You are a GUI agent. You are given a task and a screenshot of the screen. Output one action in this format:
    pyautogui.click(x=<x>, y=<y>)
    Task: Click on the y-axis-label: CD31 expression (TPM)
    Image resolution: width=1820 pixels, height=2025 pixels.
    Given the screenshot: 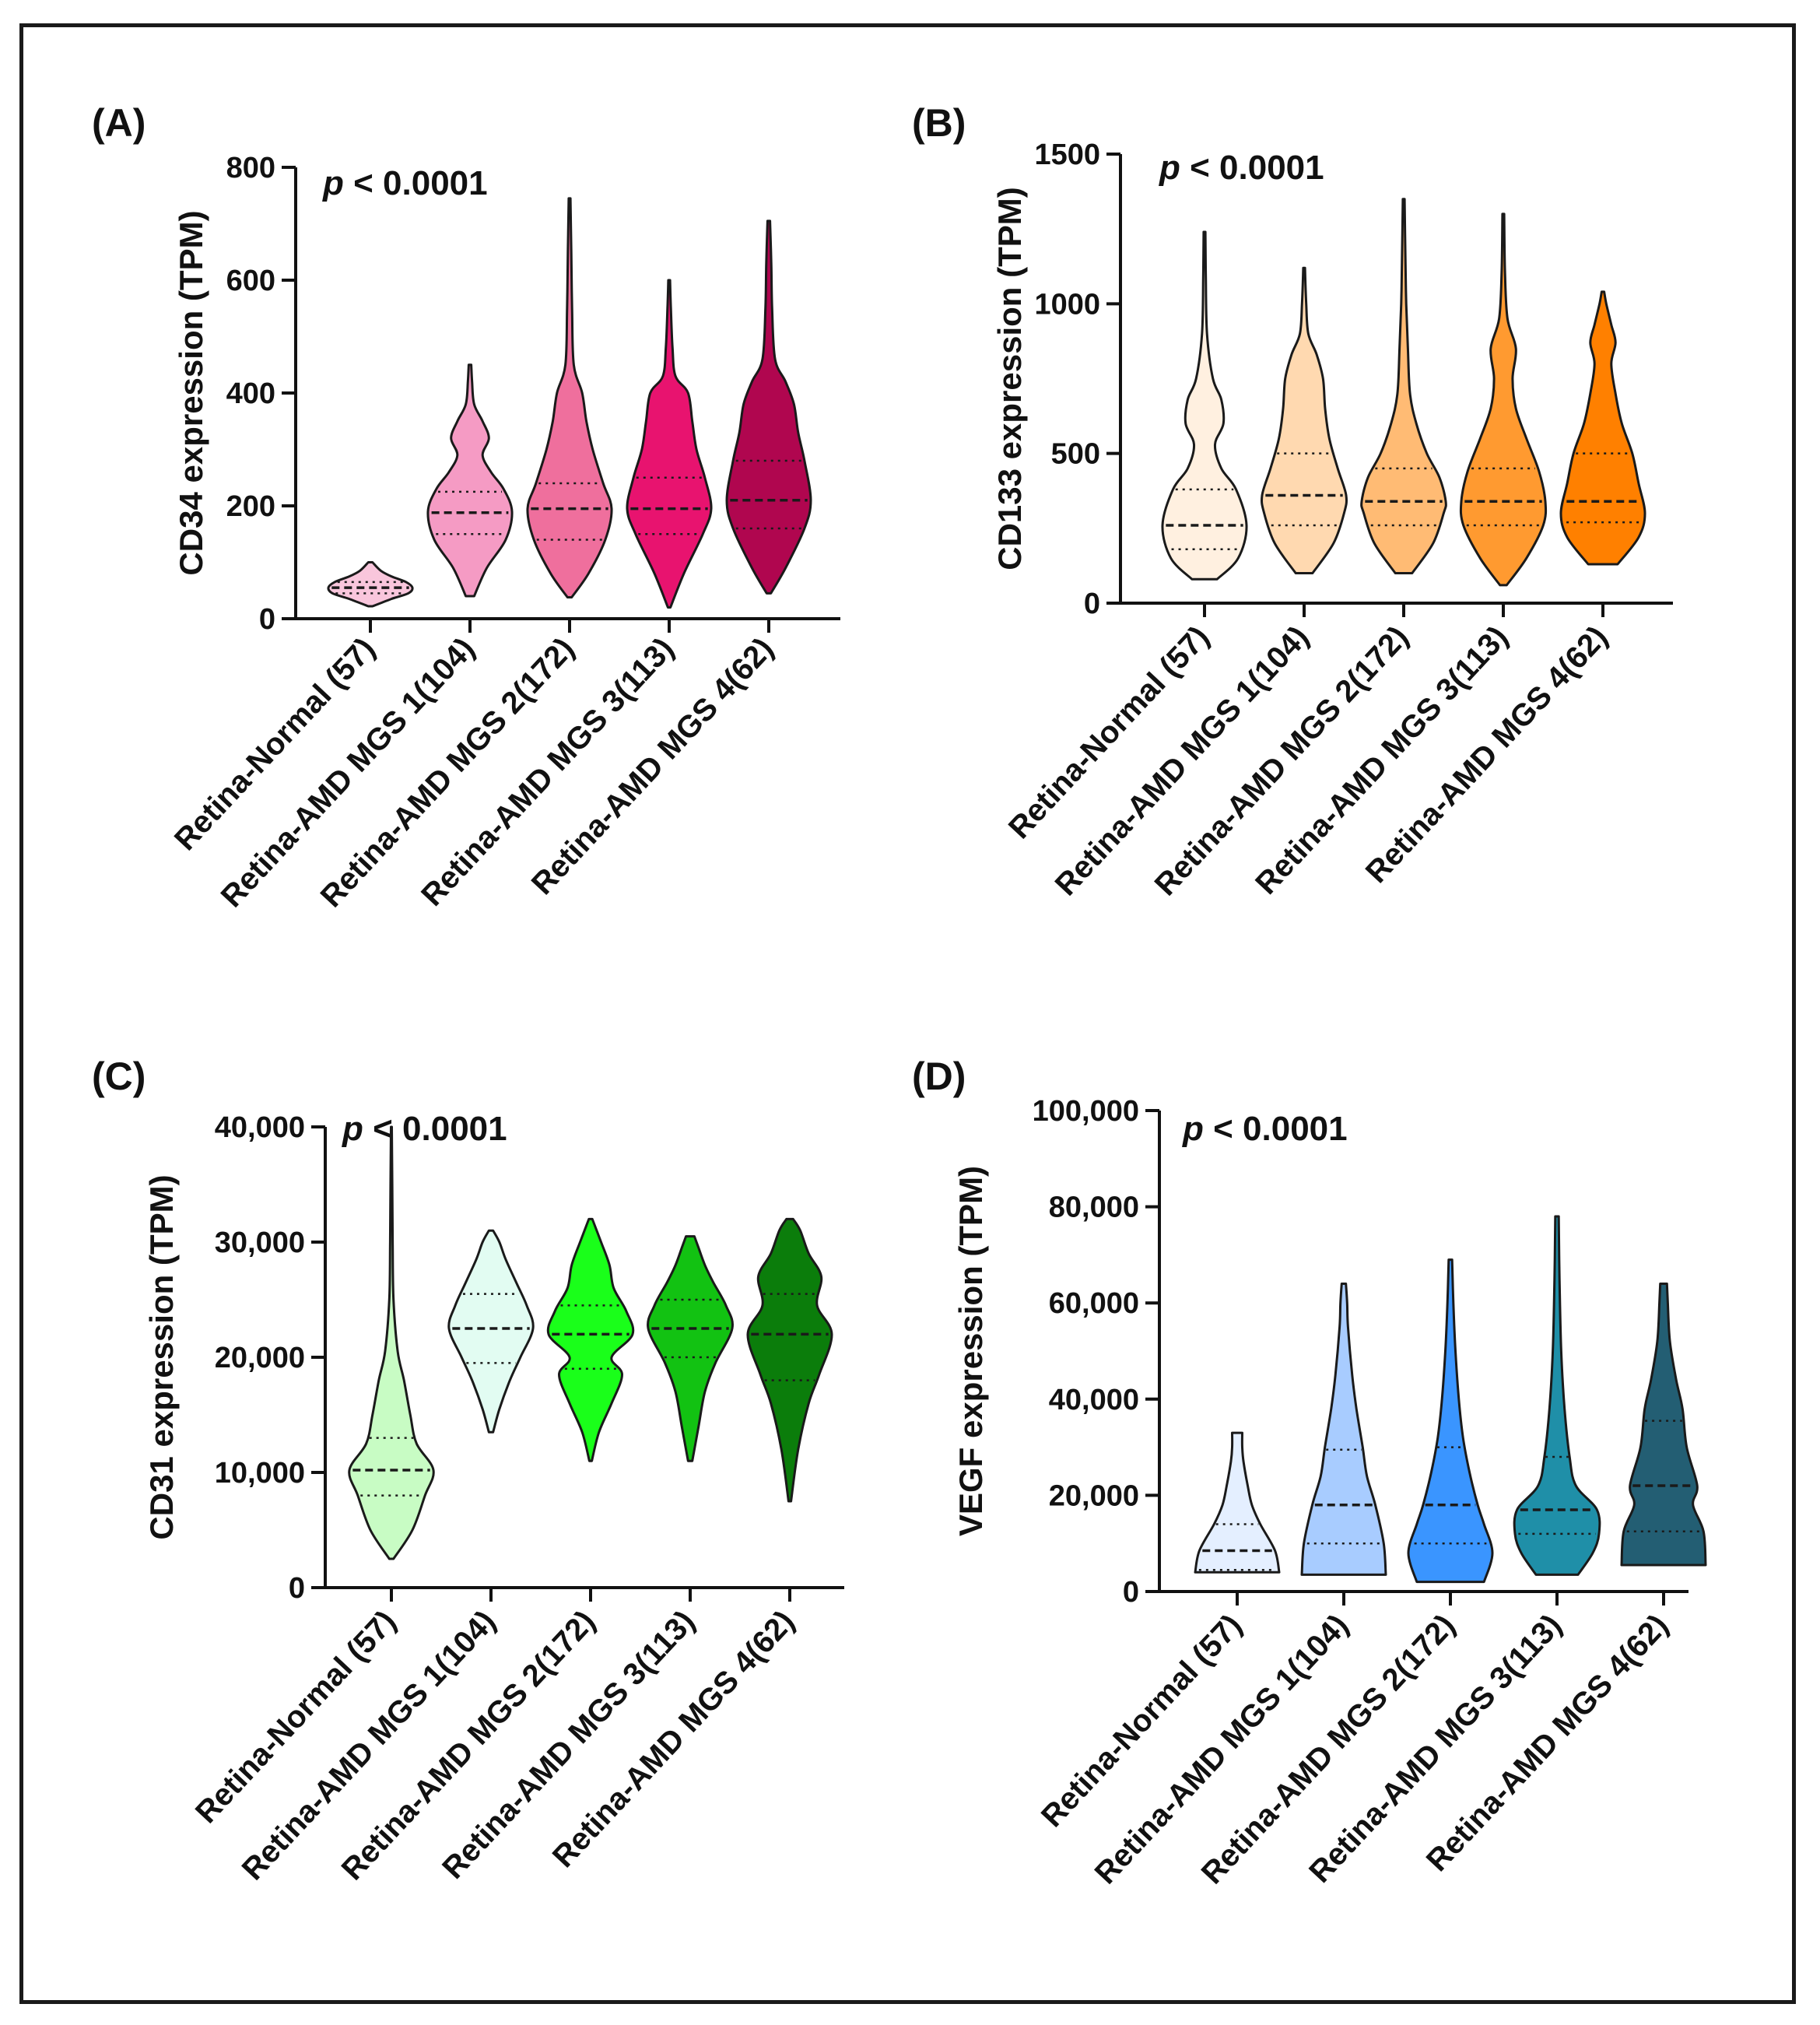 What is the action you would take?
    pyautogui.click(x=162, y=1356)
    